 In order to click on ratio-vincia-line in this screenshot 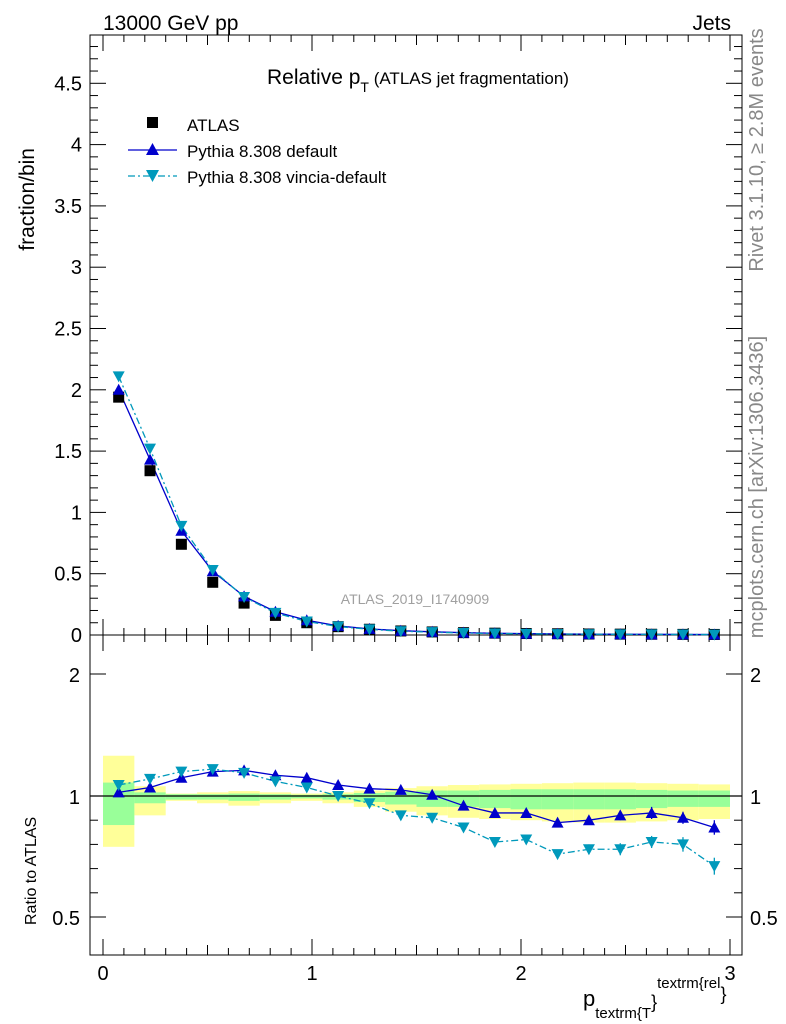, I will do `click(416, 817)`.